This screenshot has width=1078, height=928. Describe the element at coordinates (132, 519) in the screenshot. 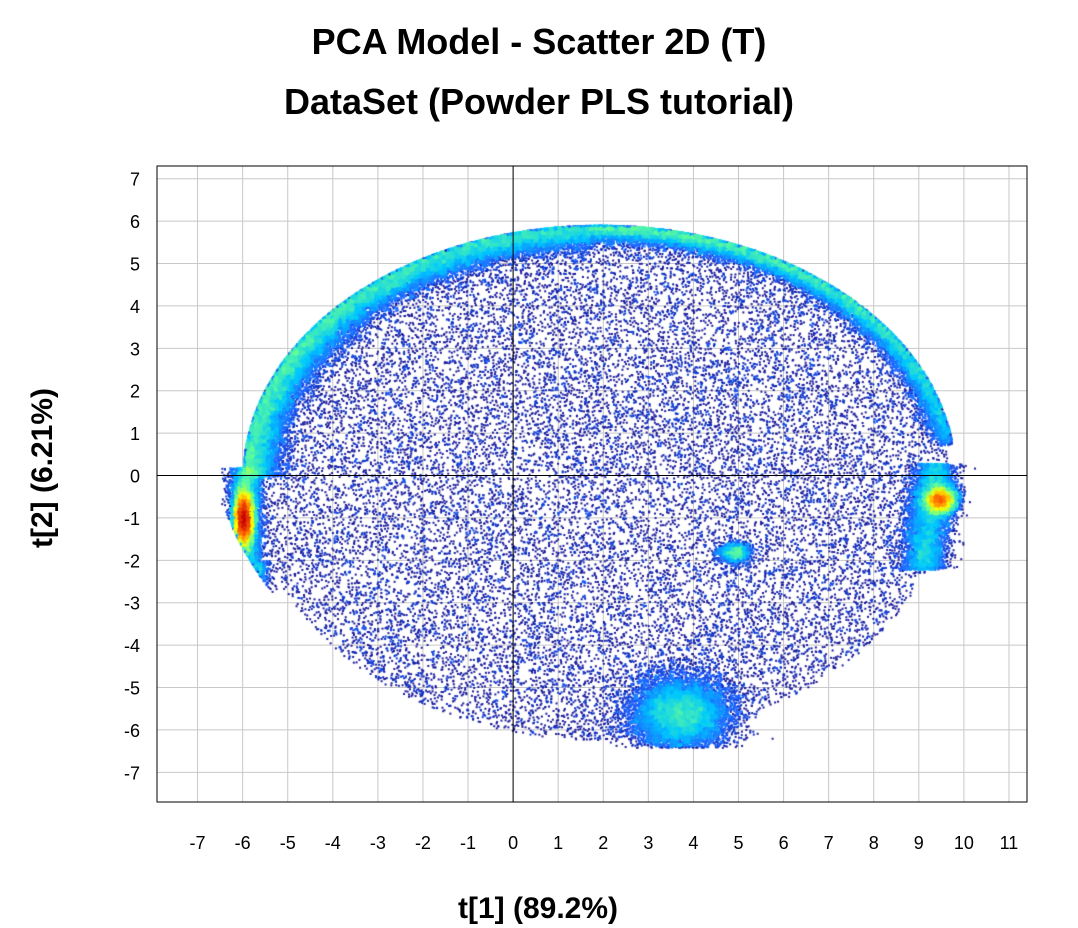

I see `y-tick-label: -1` at that location.